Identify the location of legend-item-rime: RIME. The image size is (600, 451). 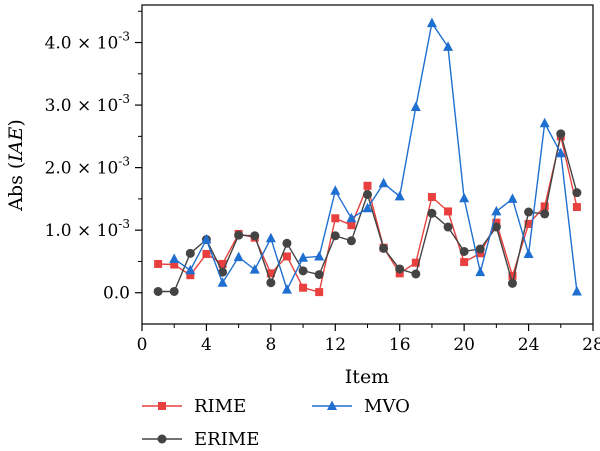
(194, 406).